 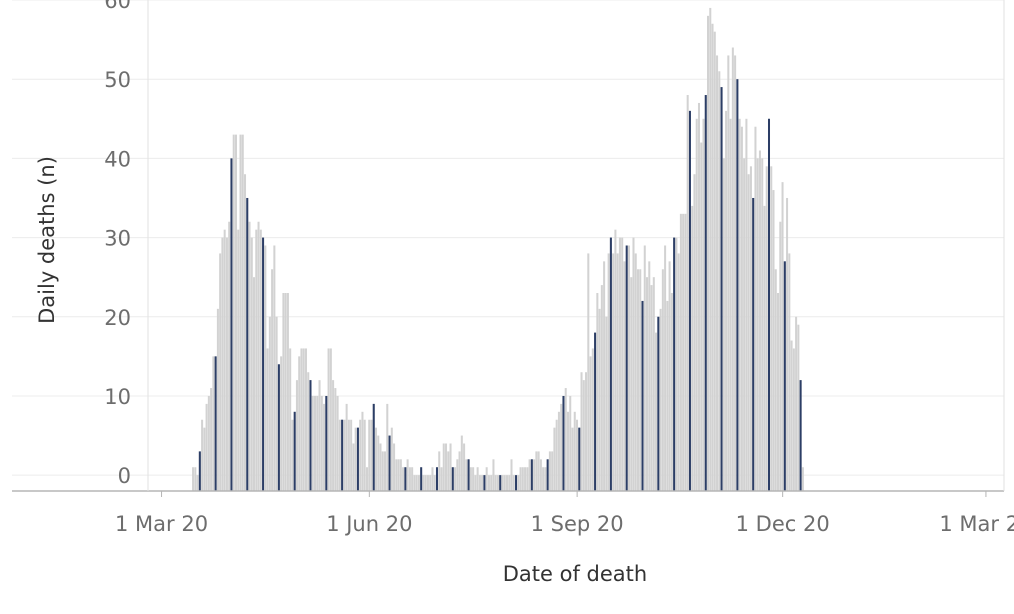 I want to click on y-tick-labels: 0 10 20 30 40 50 60, so click(x=117, y=244).